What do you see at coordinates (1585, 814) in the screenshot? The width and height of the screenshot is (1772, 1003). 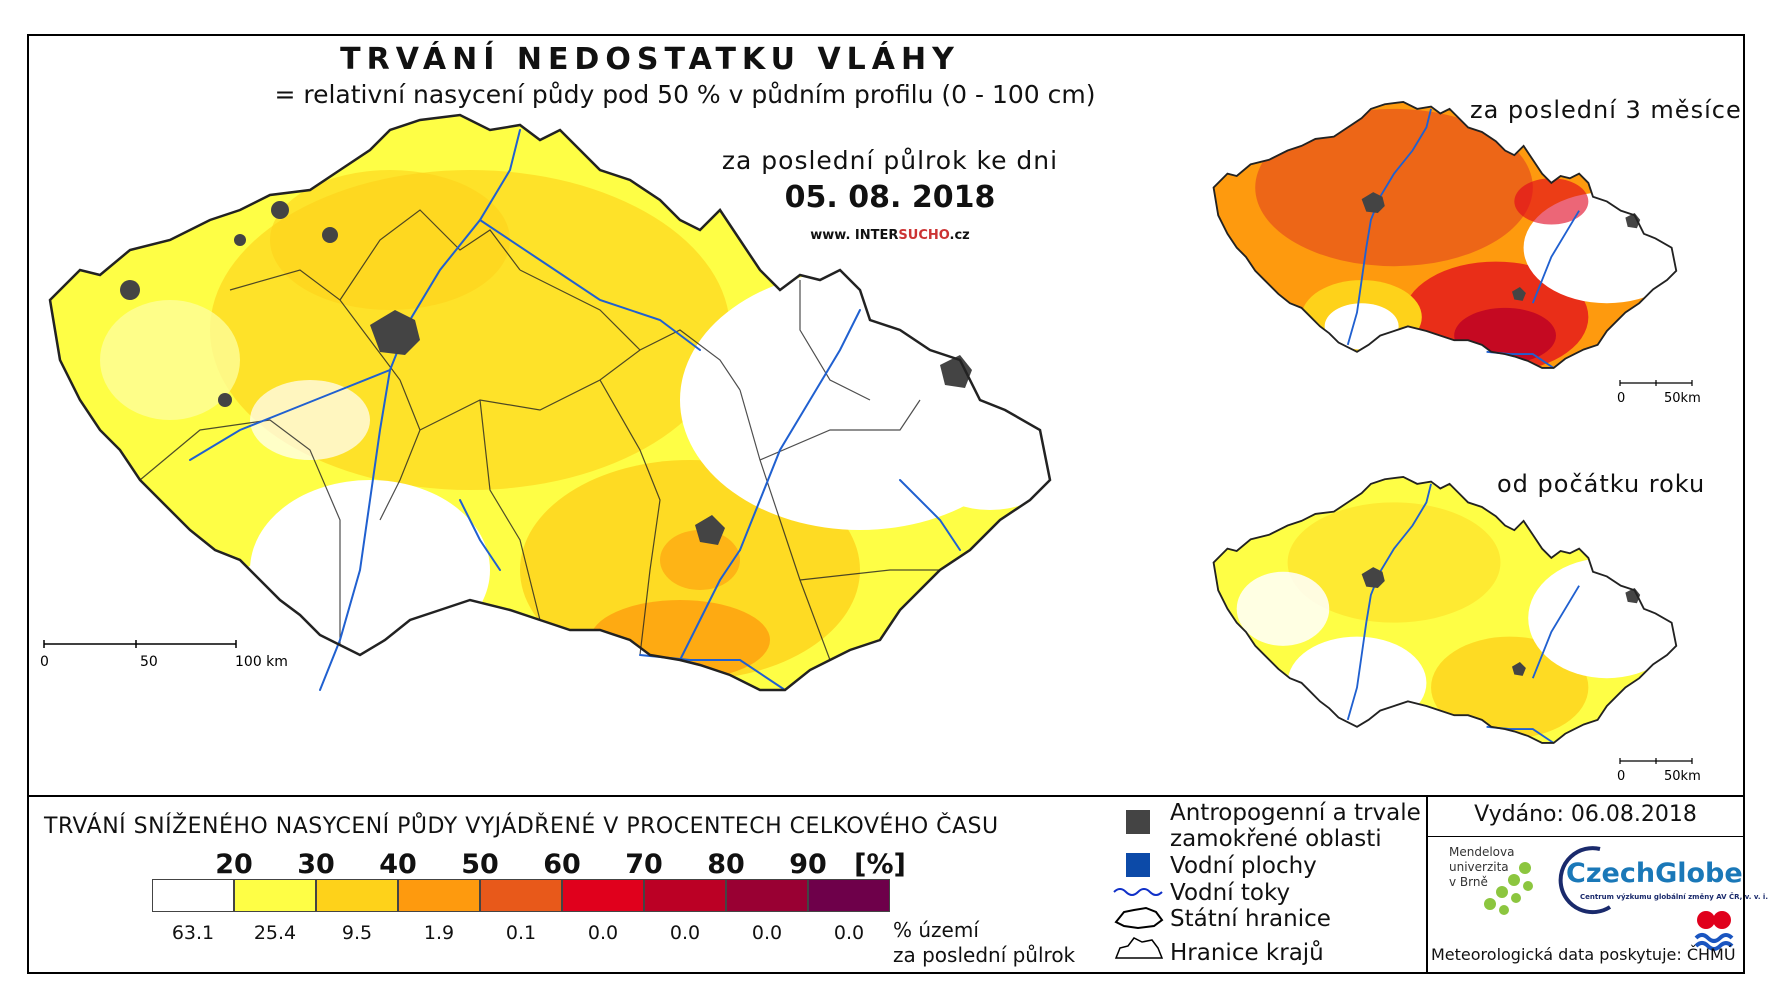 I see `issued-date: Vydáno: 06.08.2018` at bounding box center [1585, 814].